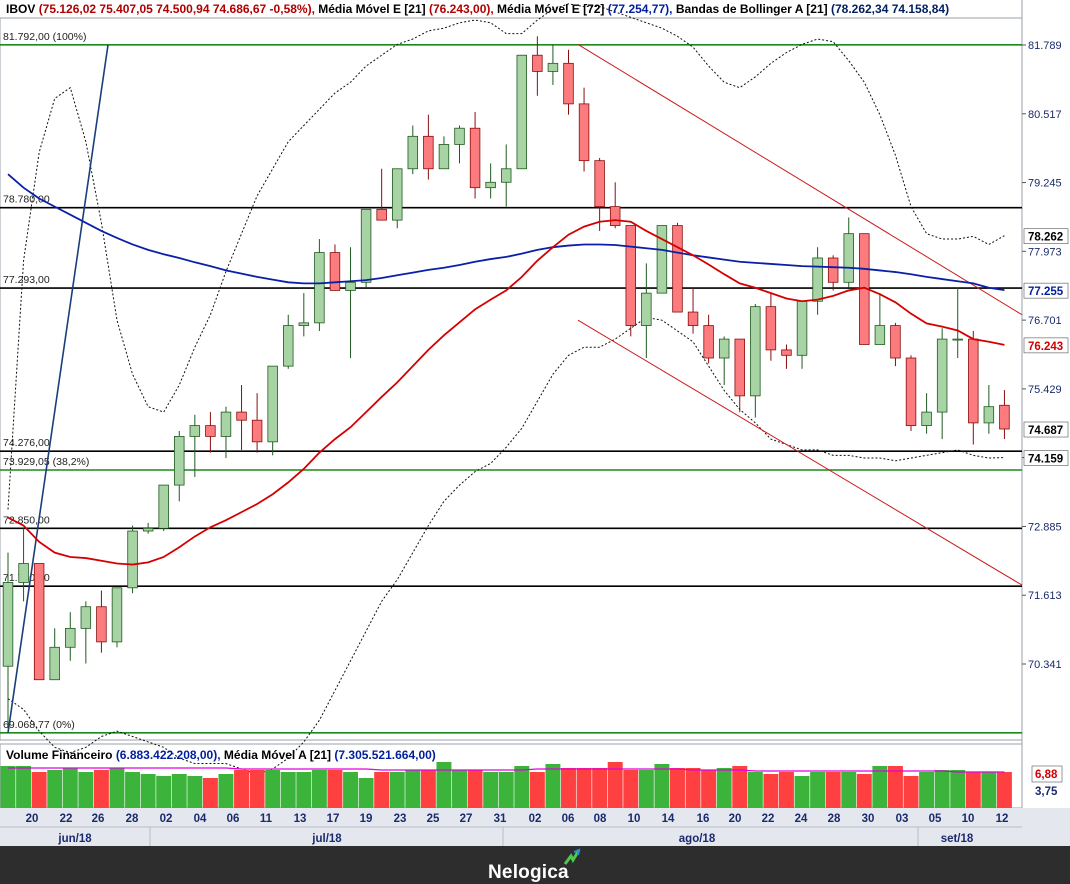 This screenshot has height=884, width=1070. What do you see at coordinates (21, 9) in the screenshot?
I see `symbol-label: IBOV` at bounding box center [21, 9].